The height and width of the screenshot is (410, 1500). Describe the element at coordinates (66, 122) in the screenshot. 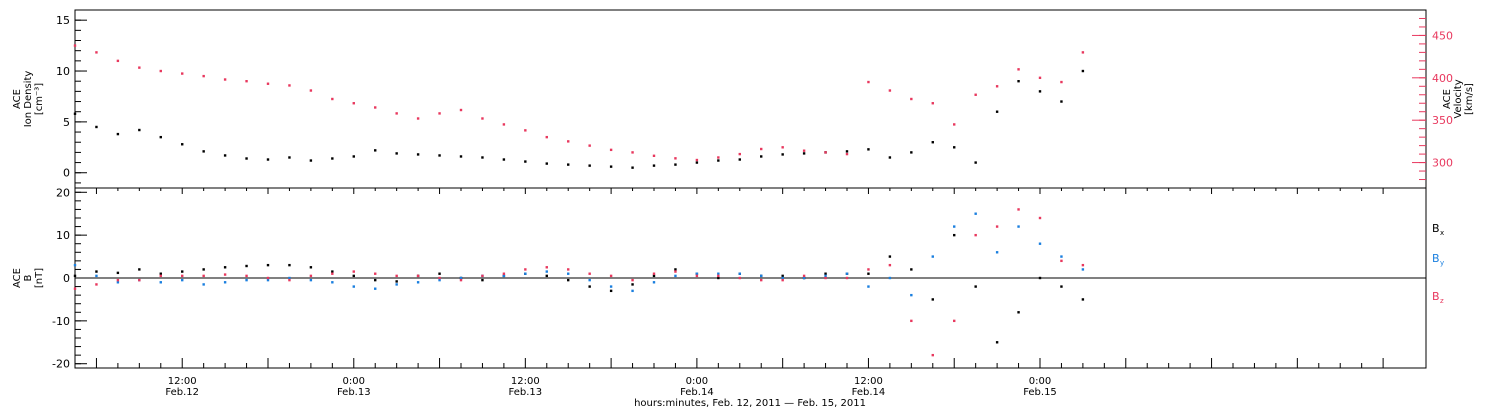

I see `top-left-tick-label: 5` at that location.